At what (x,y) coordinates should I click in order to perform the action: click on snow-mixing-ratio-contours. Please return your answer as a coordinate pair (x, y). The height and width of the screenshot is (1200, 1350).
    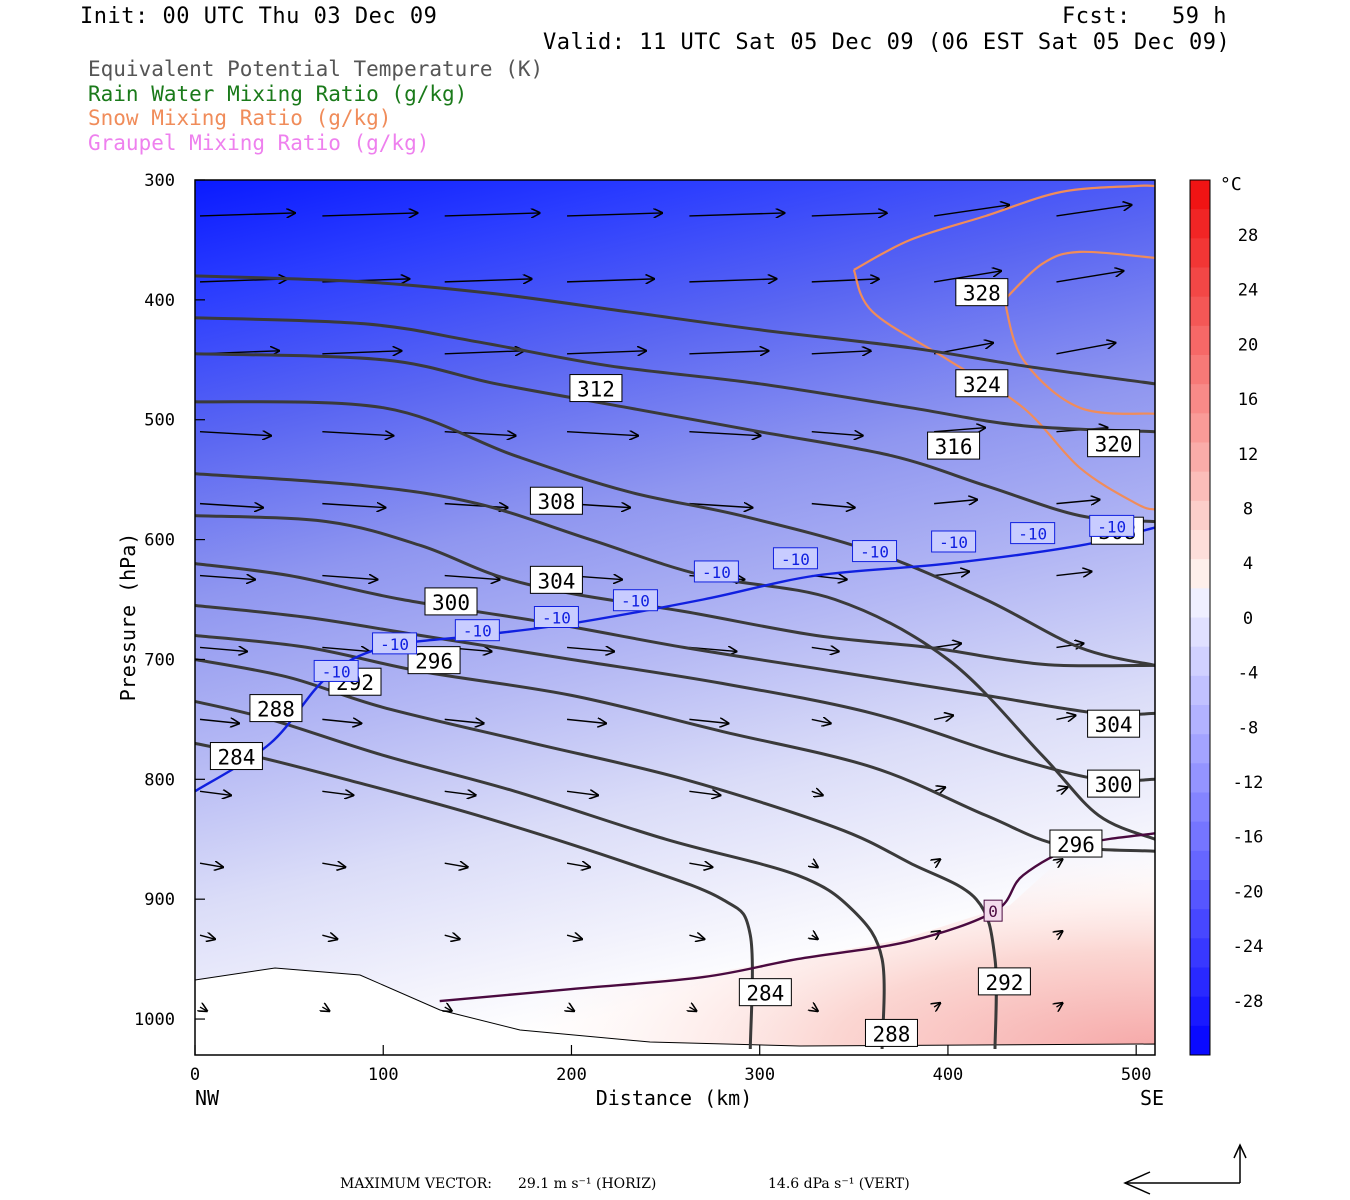
    Looking at the image, I should click on (1004, 347).